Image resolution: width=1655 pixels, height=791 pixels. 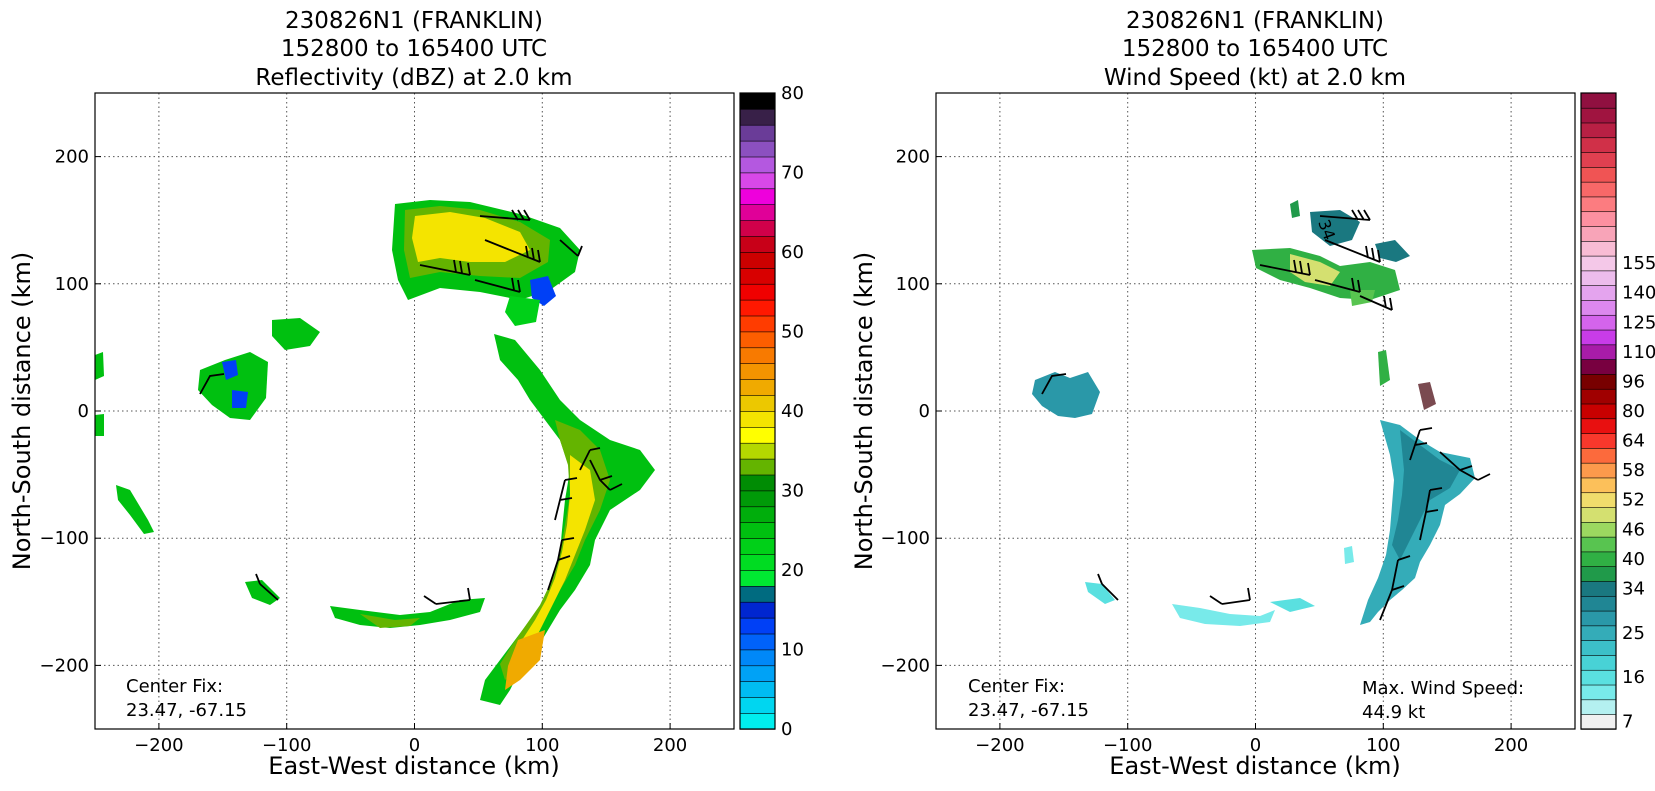 What do you see at coordinates (1511, 745) in the screenshot?
I see `windspeed-xtick-label: 200` at bounding box center [1511, 745].